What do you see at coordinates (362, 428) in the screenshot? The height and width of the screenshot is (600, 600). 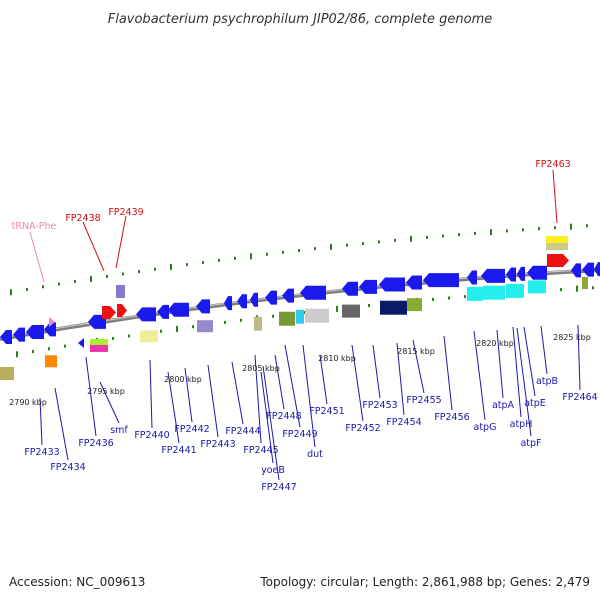 I see `gene-label: FP2452` at bounding box center [362, 428].